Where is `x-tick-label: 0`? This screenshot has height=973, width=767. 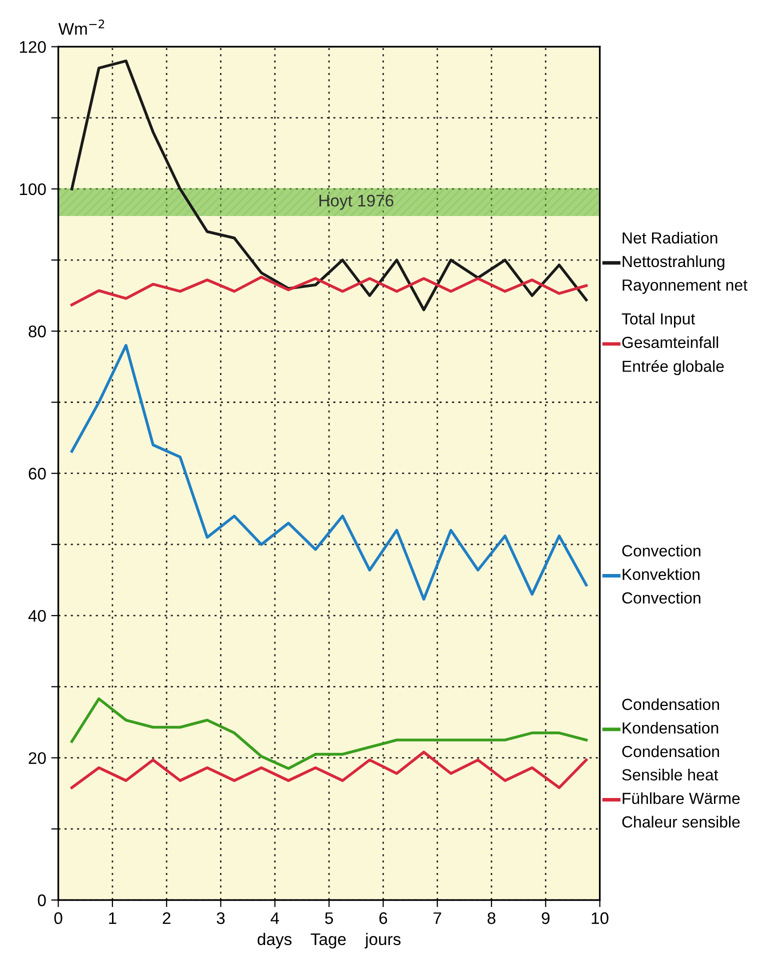
x-tick-label: 0 is located at coordinates (58, 918).